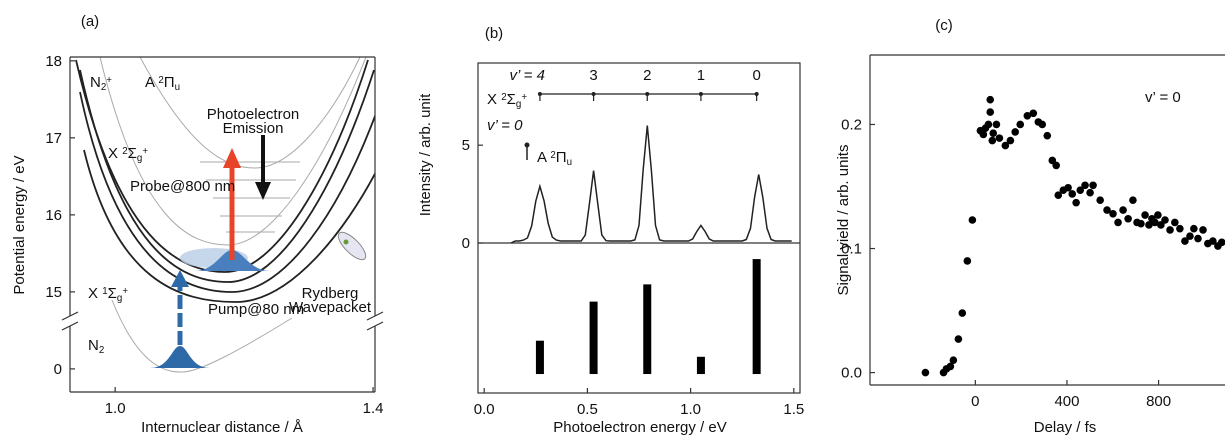 The width and height of the screenshot is (1225, 439). What do you see at coordinates (177, 87) in the screenshot?
I see `annotation-part: u` at bounding box center [177, 87].